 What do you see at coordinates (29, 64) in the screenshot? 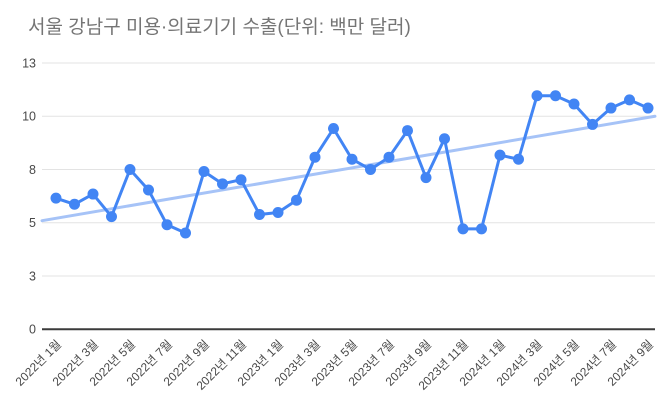
I see `y-tick-label: 13` at bounding box center [29, 64].